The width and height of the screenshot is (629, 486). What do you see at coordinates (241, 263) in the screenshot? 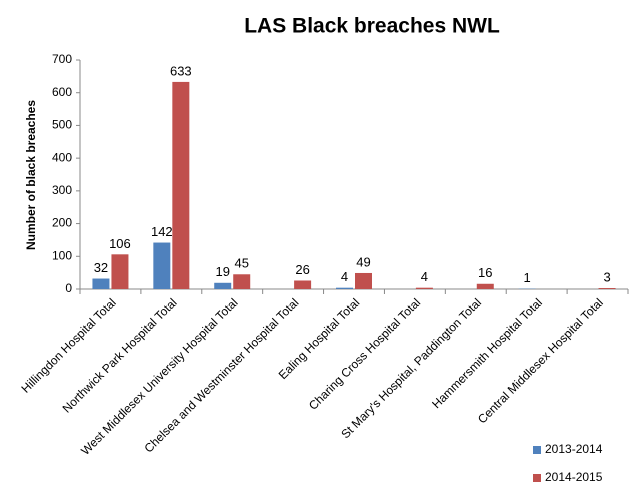
I see `data-label: 45` at bounding box center [241, 263].